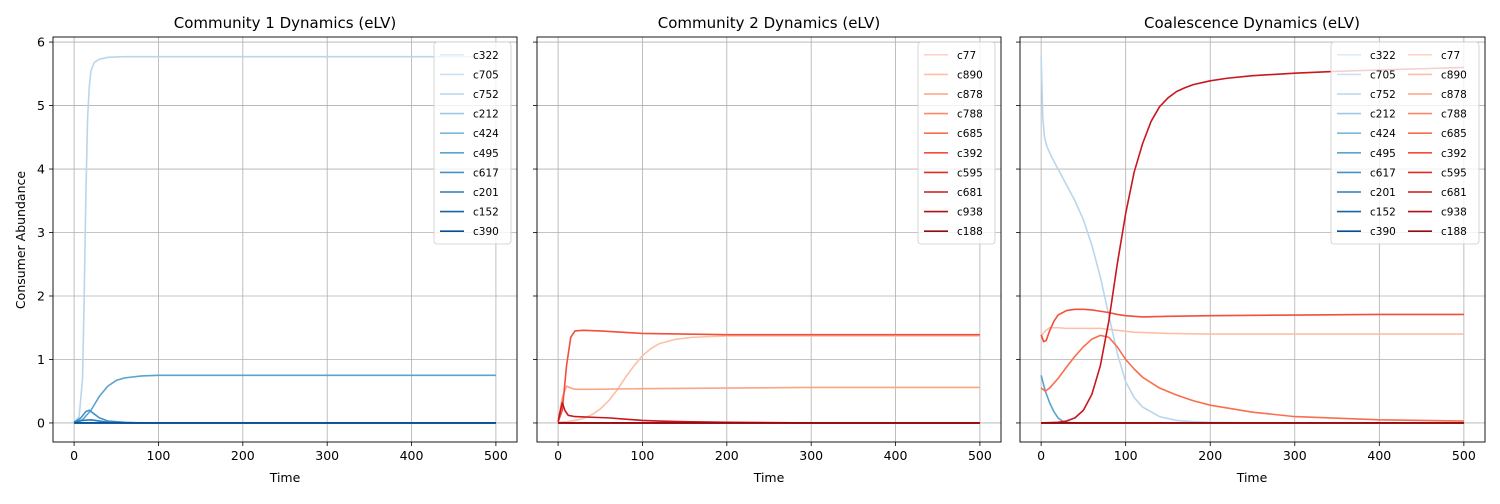  Describe the element at coordinates (41, 232) in the screenshot. I see `y-tick-label: 3` at that location.